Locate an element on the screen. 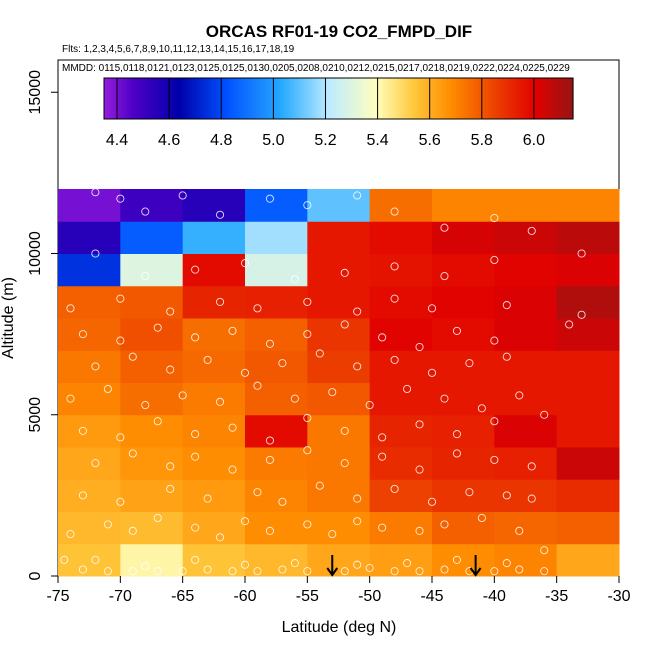 Image resolution: width=650 pixels, height=650 pixels. y-tick-label: 10000 is located at coordinates (35, 253).